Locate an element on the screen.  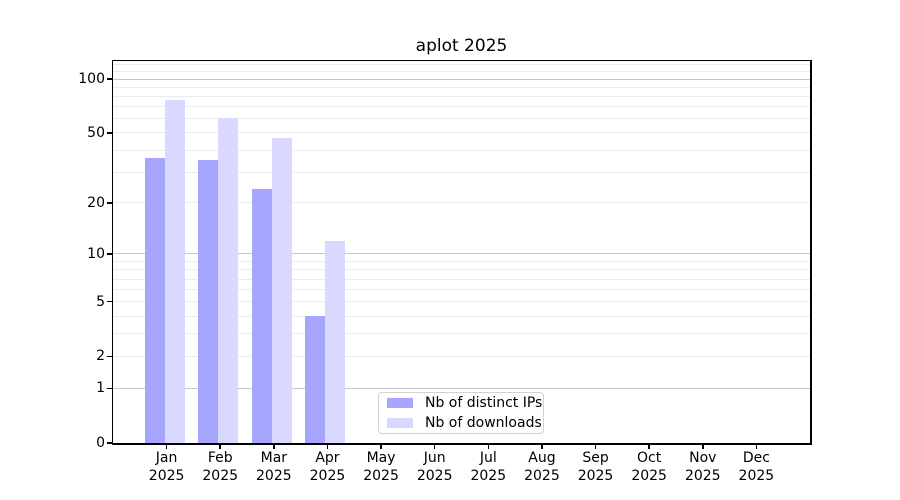
x-tick-label-jun: Jun 2025 is located at coordinates (434, 467).